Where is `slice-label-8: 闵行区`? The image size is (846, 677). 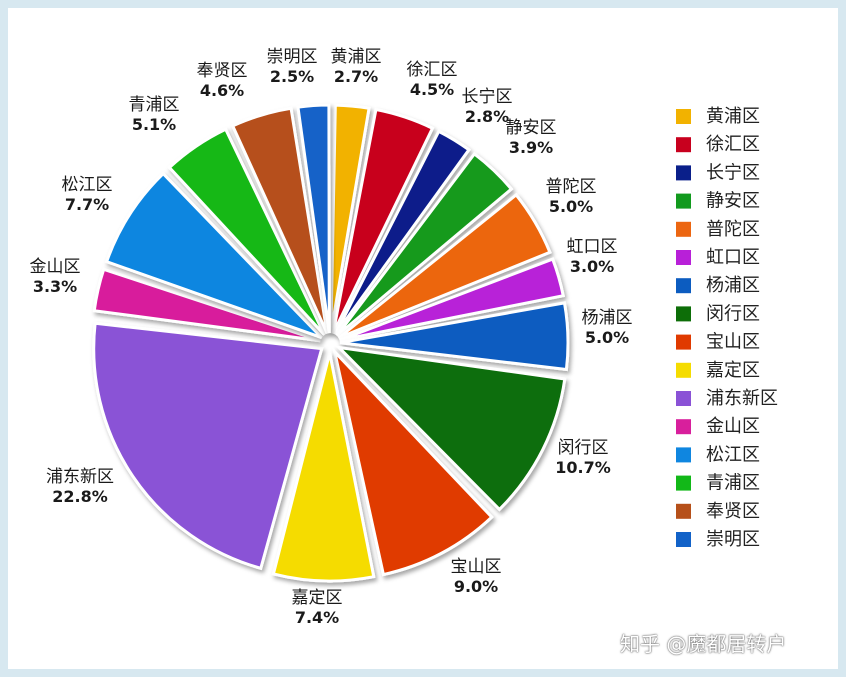
slice-label-8: 闵行区 is located at coordinates (583, 448).